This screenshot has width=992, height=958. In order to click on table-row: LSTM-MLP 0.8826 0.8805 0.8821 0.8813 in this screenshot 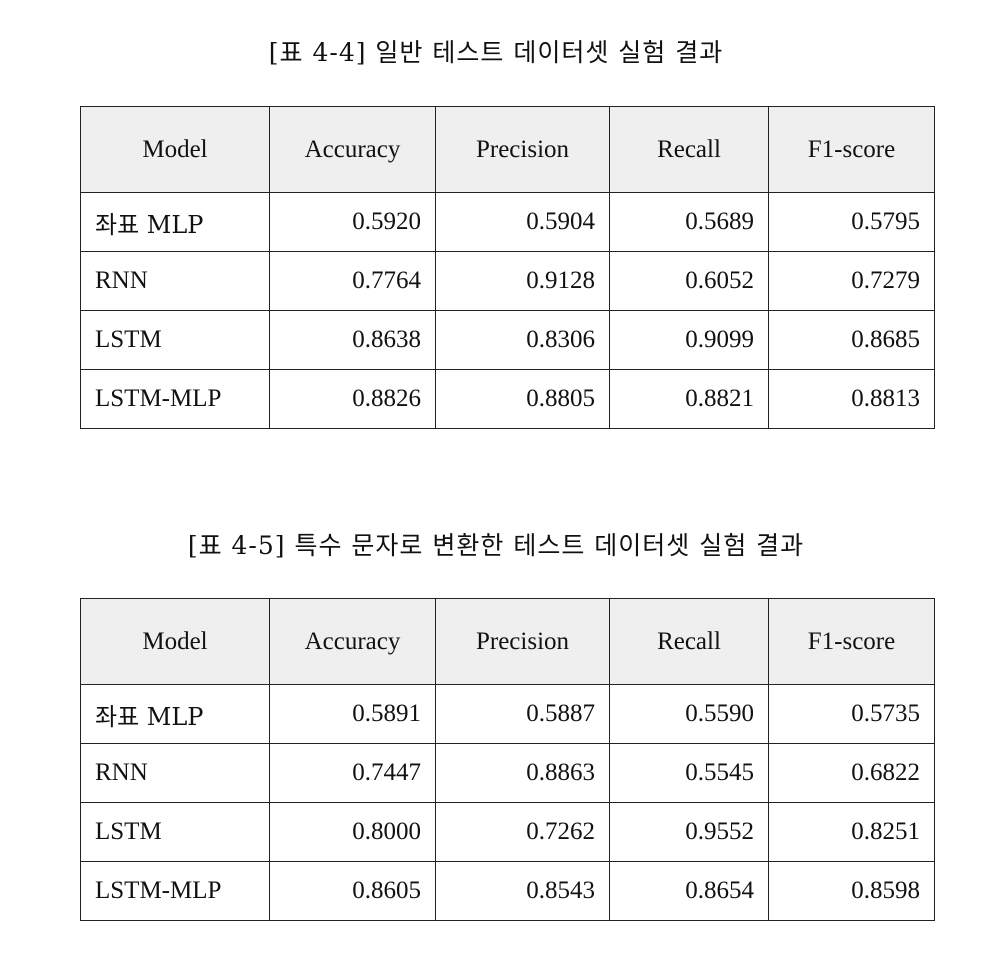, I will do `click(507, 399)`.